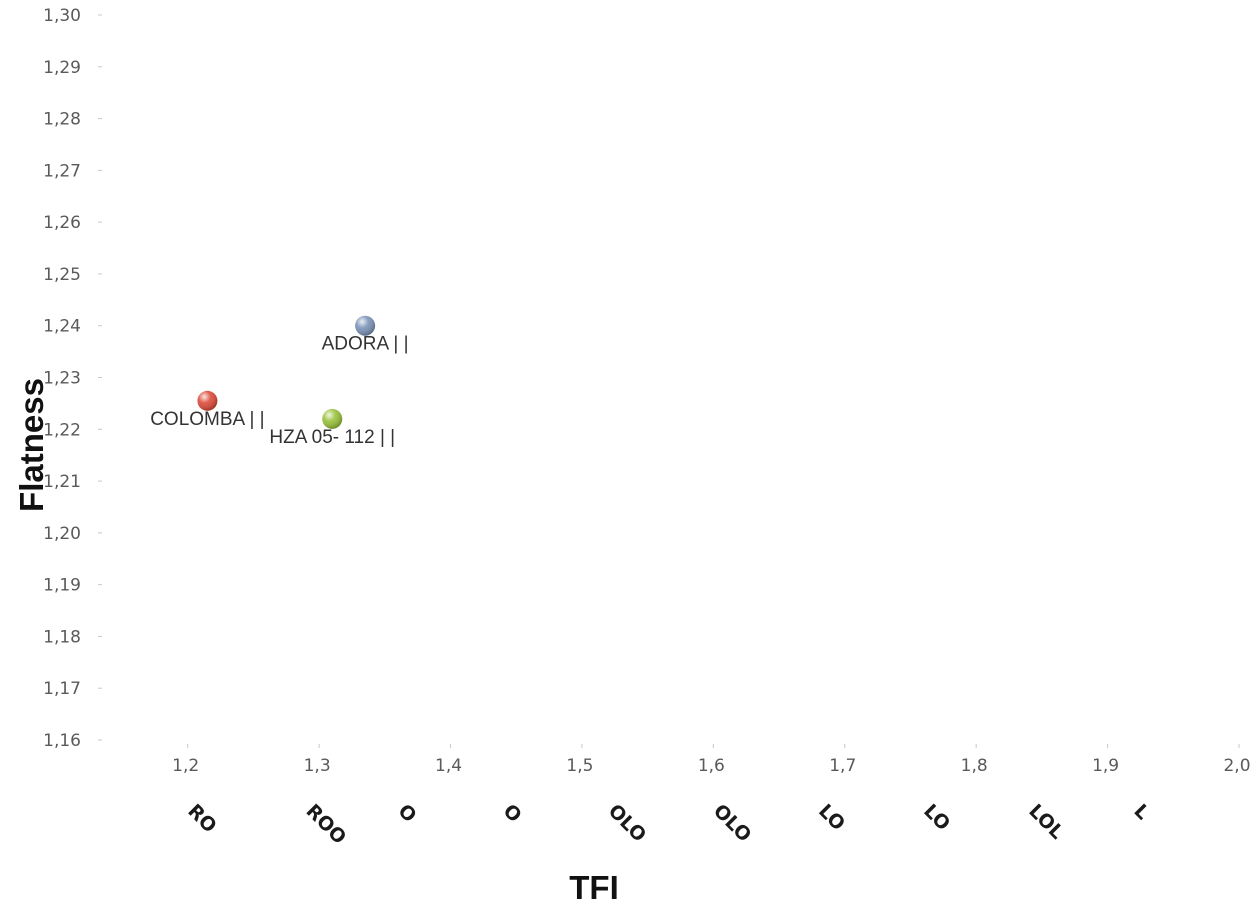 This screenshot has height=904, width=1255. Describe the element at coordinates (62, 223) in the screenshot. I see `y-tick-label: 1,26` at that location.